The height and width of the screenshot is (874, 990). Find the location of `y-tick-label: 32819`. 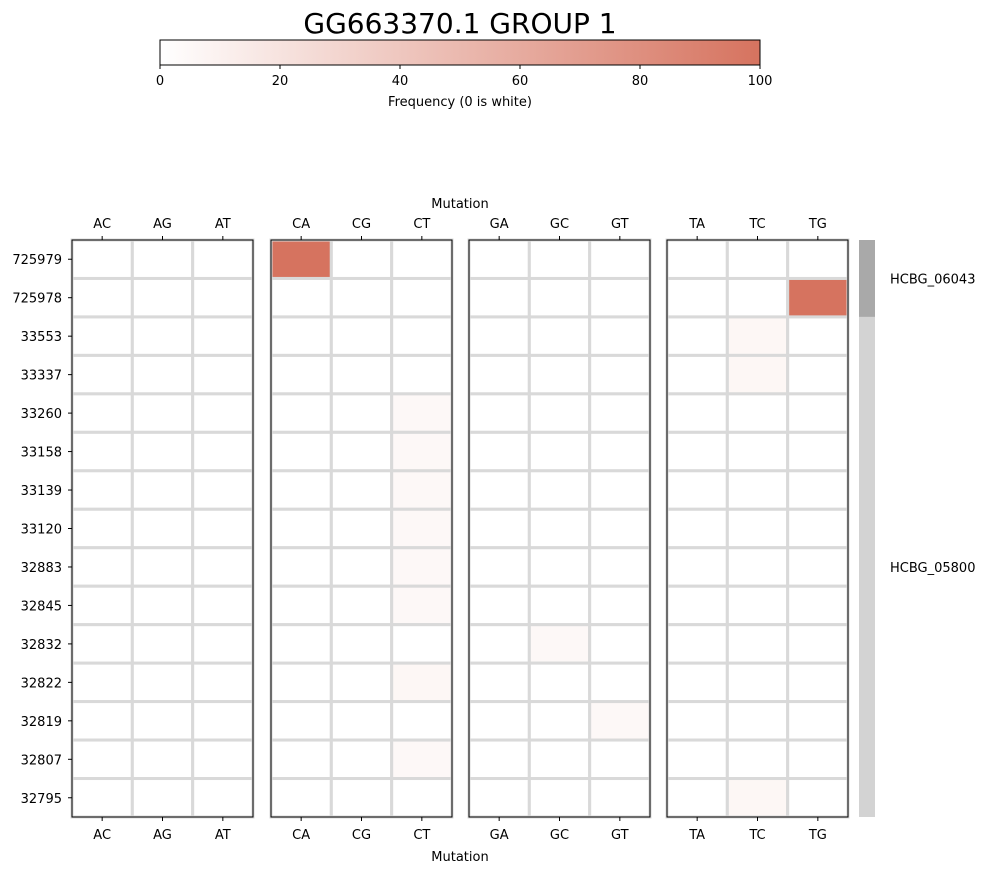

y-tick-label: 32819 is located at coordinates (41, 722).